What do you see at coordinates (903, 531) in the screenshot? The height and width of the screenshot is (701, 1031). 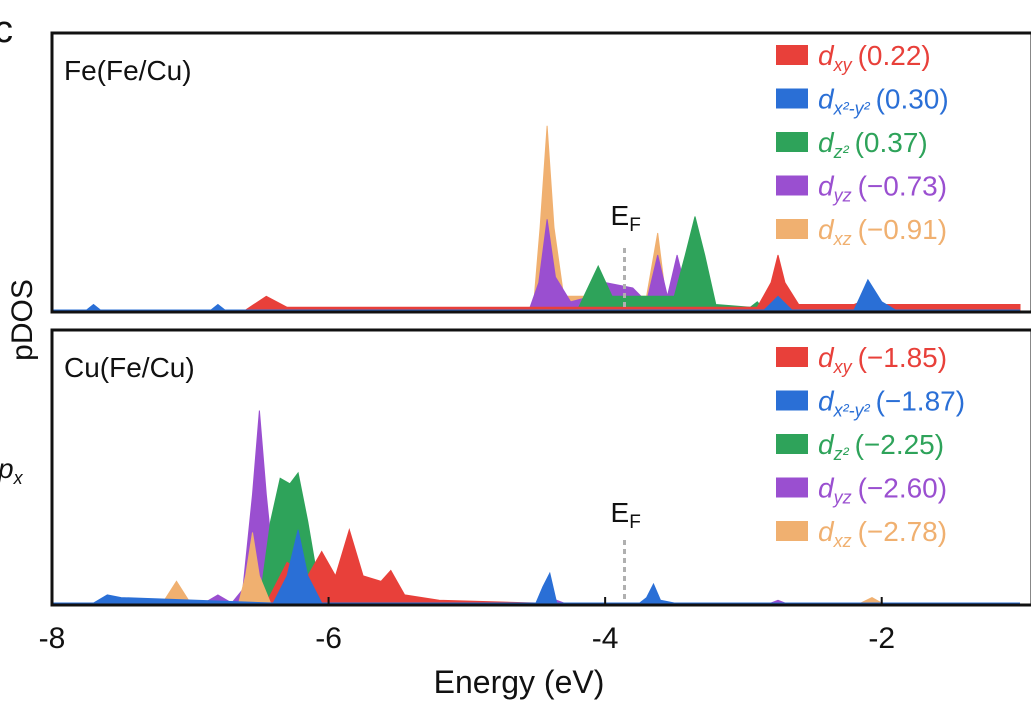 I see `legend-charge: (−2.78)` at bounding box center [903, 531].